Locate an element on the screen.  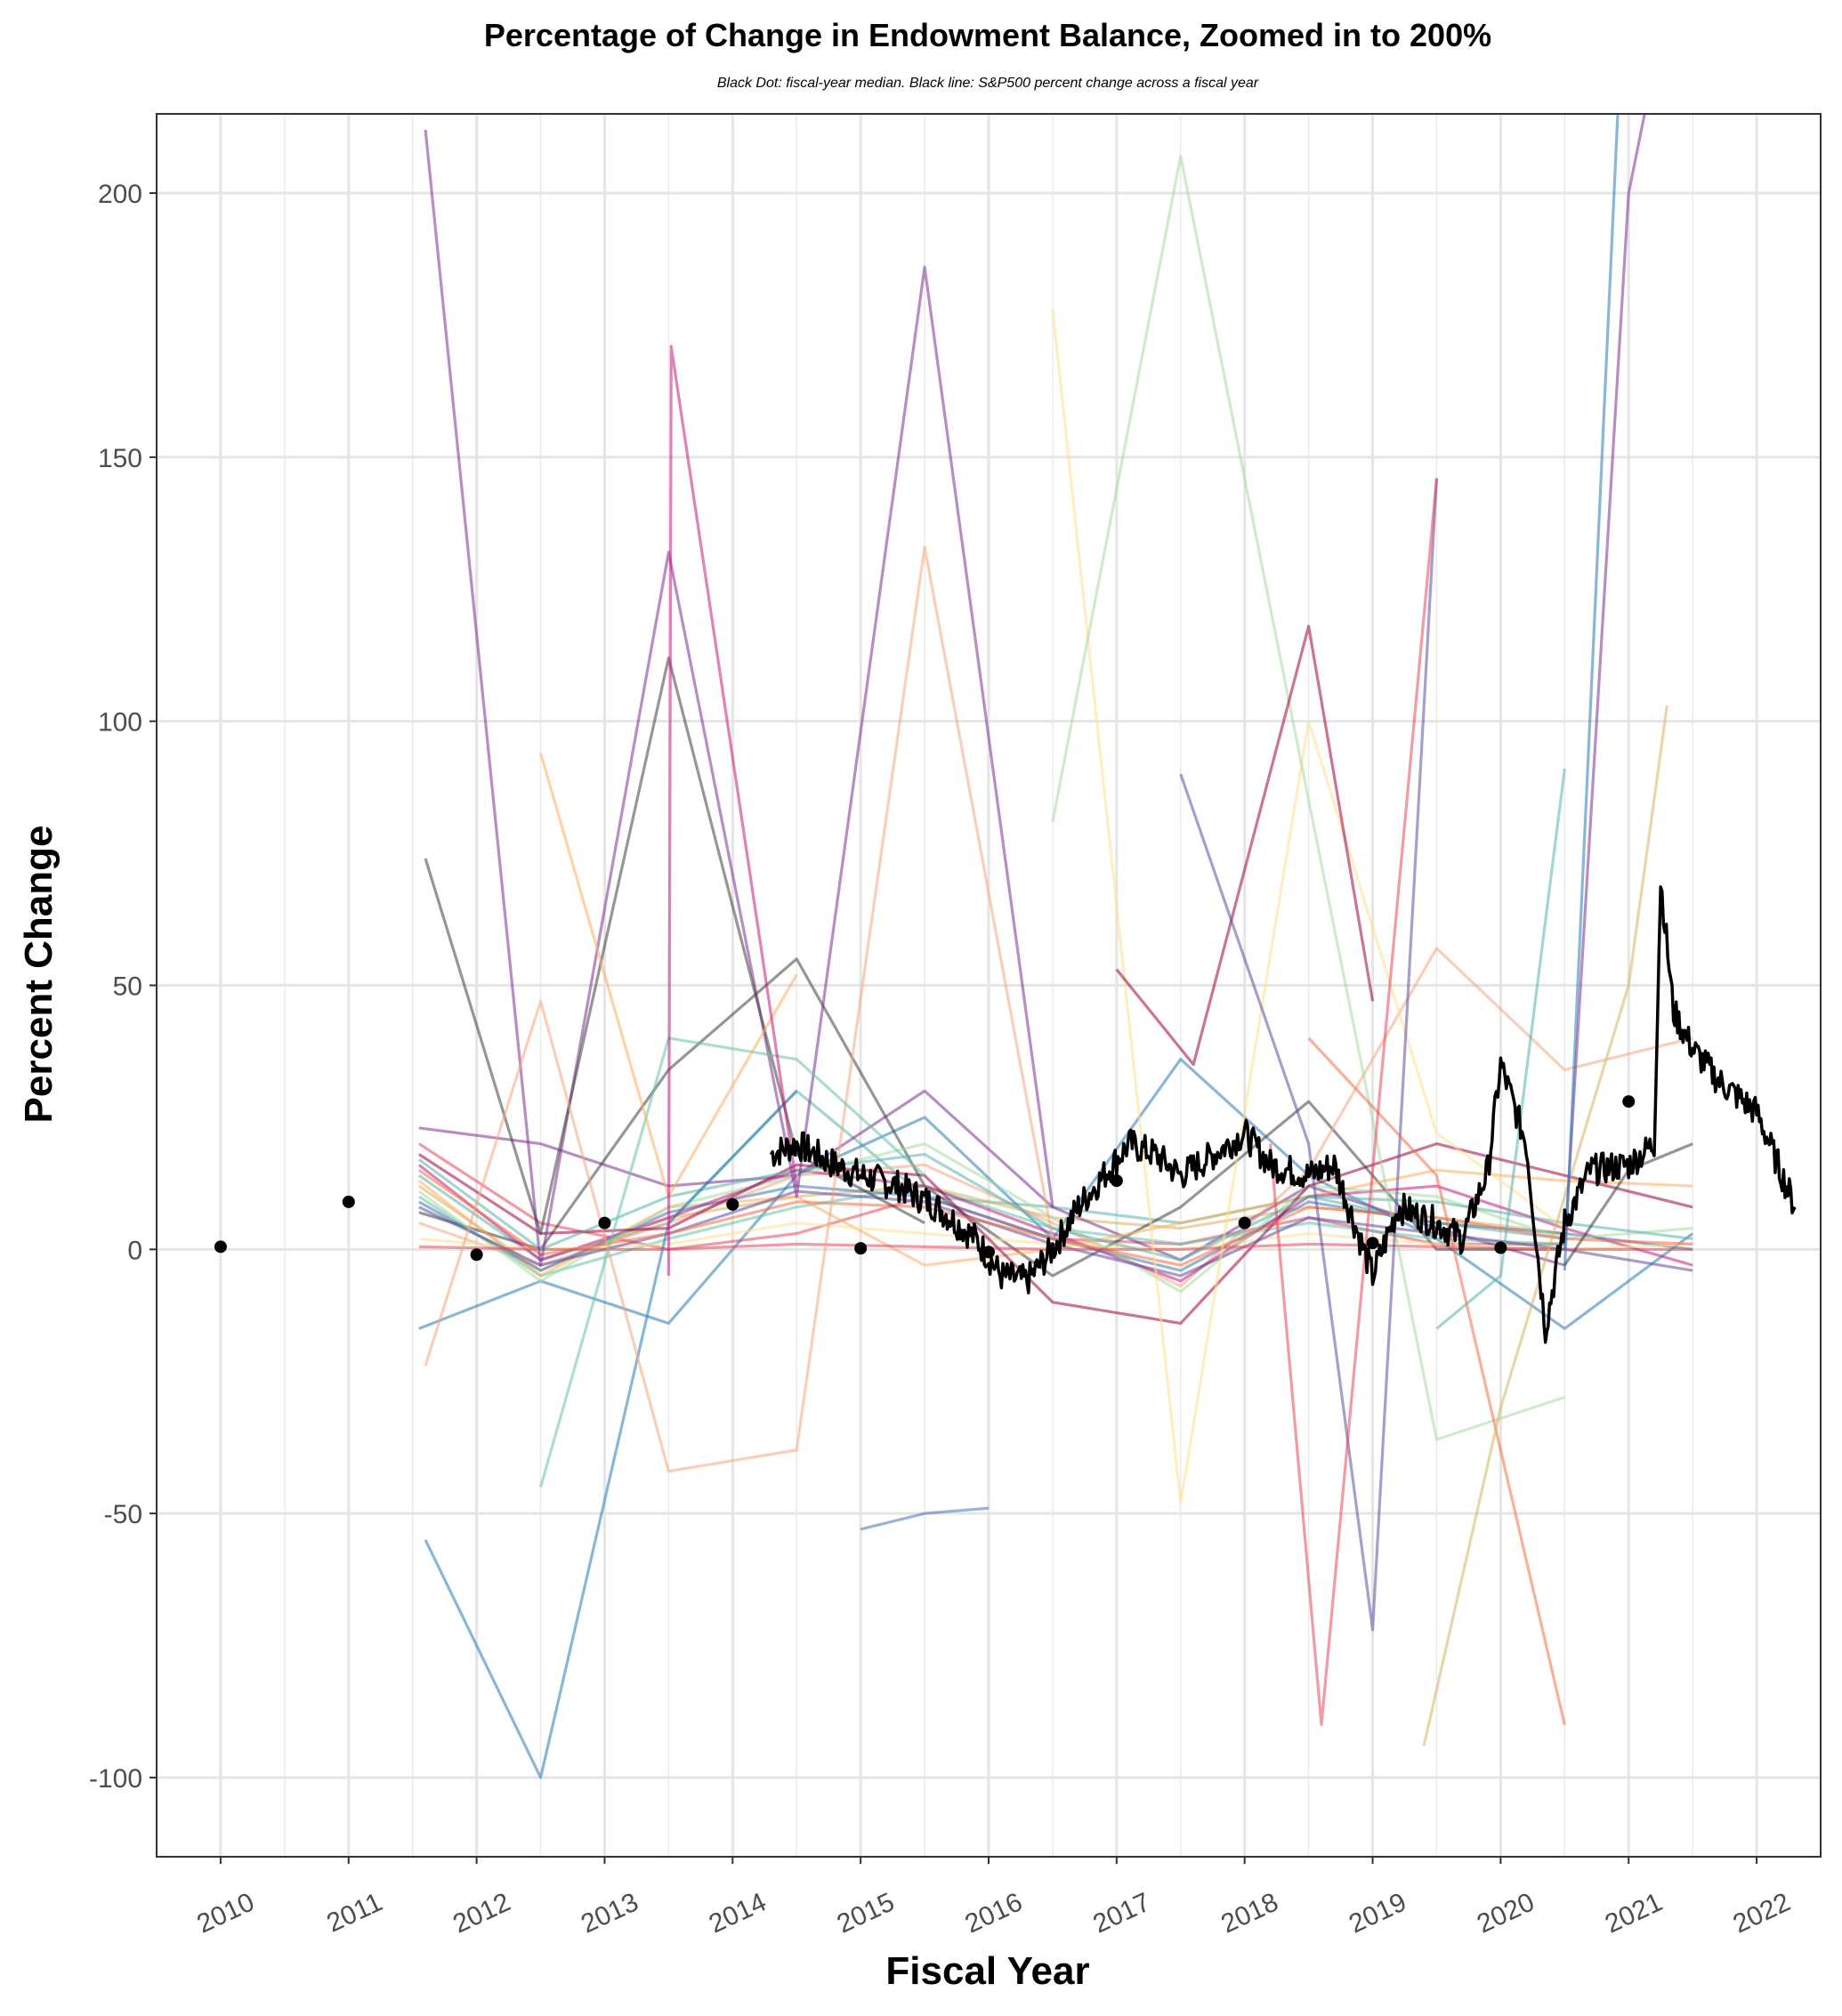
y-tick-label: 50 is located at coordinates (127, 987).